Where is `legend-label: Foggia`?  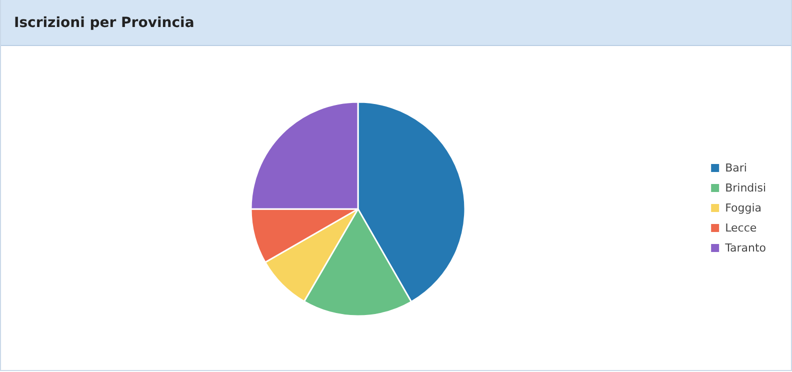
legend-label: Foggia is located at coordinates (743, 208).